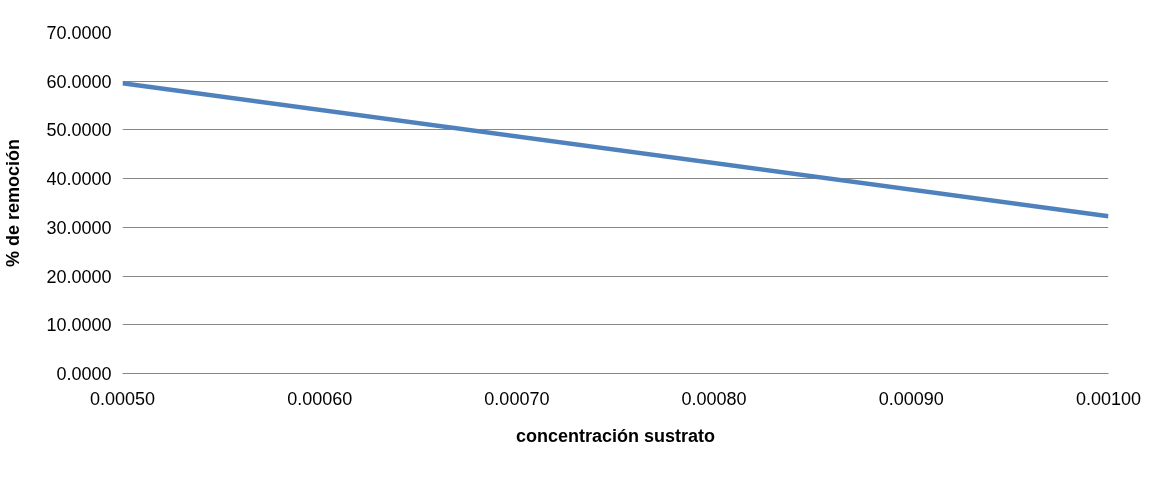  Describe the element at coordinates (79, 276) in the screenshot. I see `y-tick-label: 20.0000` at that location.